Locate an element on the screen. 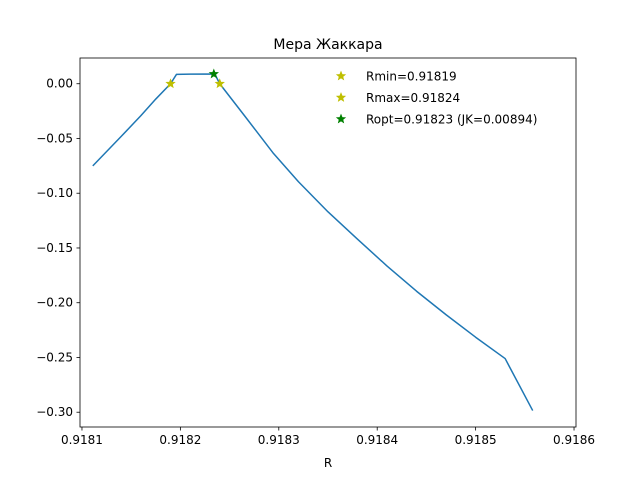  x-tick-label-4: 0.9185 is located at coordinates (476, 440).